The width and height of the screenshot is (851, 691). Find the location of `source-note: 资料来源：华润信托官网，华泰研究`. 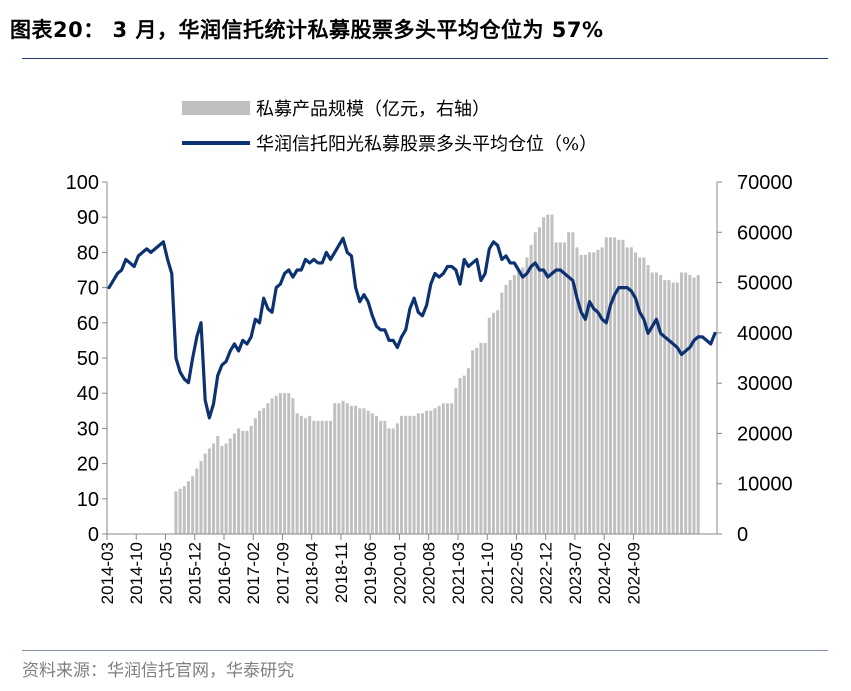

source-note: 资料来源：华润信托官网，华泰研究 is located at coordinates (158, 671).